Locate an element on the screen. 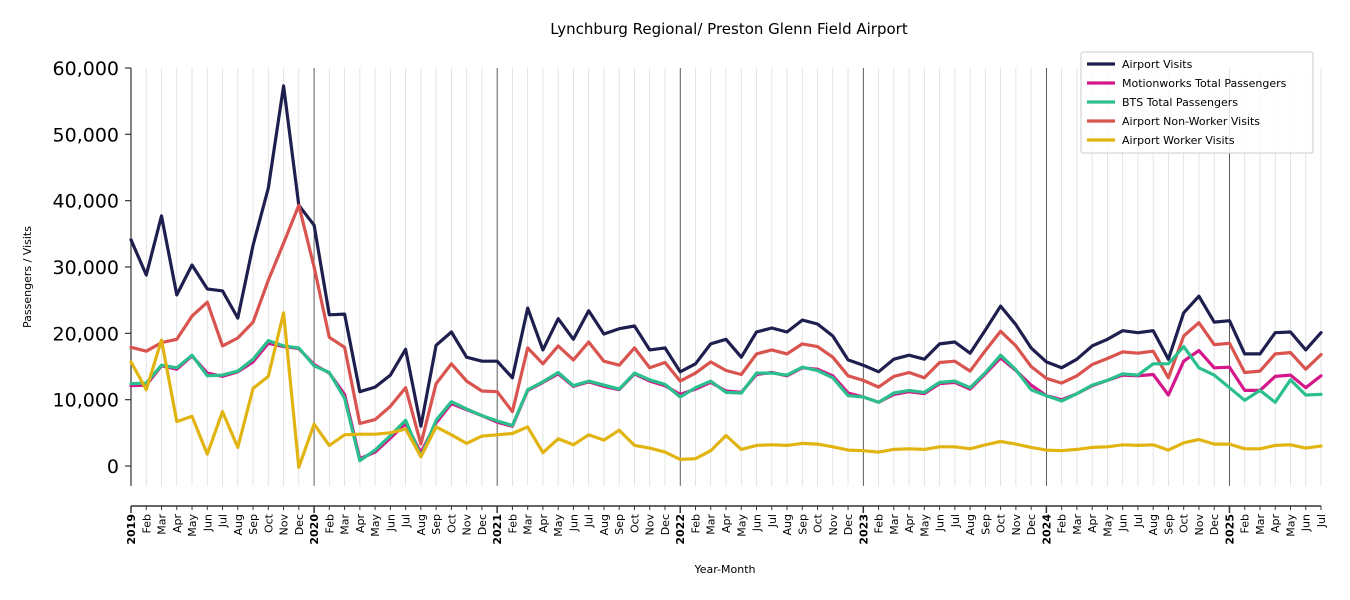  x-tick-year-label: 2024 is located at coordinates (1046, 529).